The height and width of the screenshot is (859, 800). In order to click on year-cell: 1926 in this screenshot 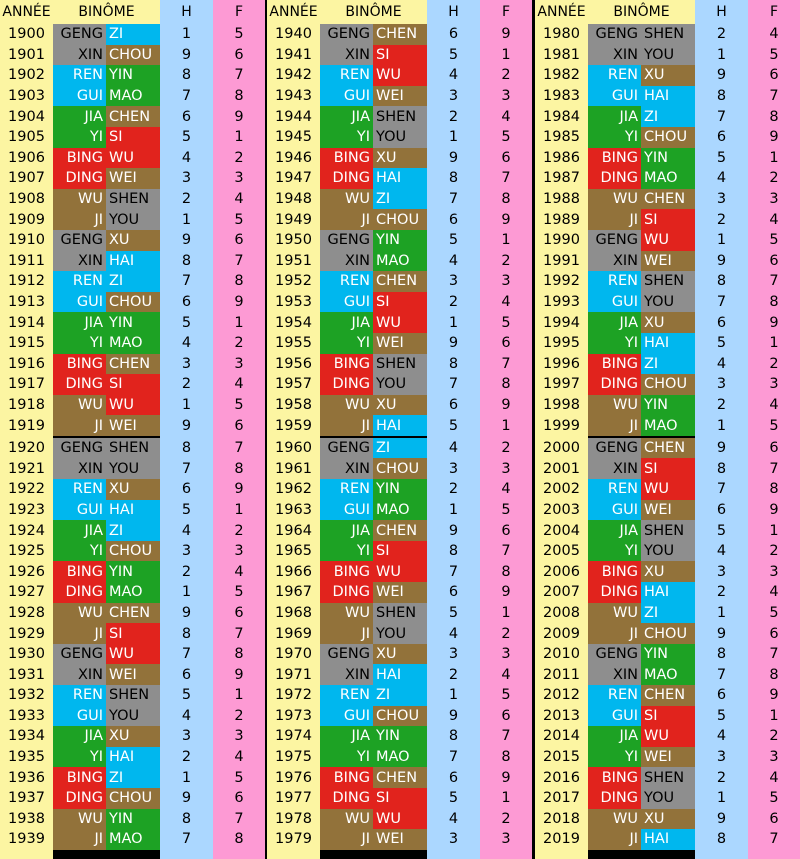, I will do `click(26, 571)`.